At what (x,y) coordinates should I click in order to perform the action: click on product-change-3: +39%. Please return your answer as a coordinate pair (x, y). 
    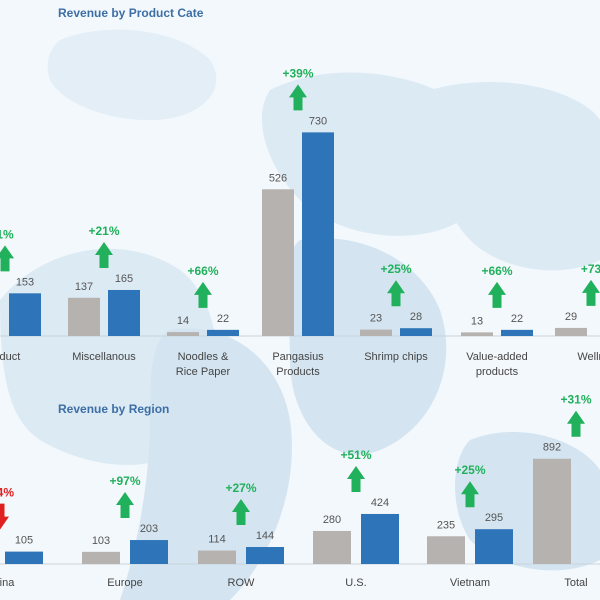
    Looking at the image, I should click on (297, 73).